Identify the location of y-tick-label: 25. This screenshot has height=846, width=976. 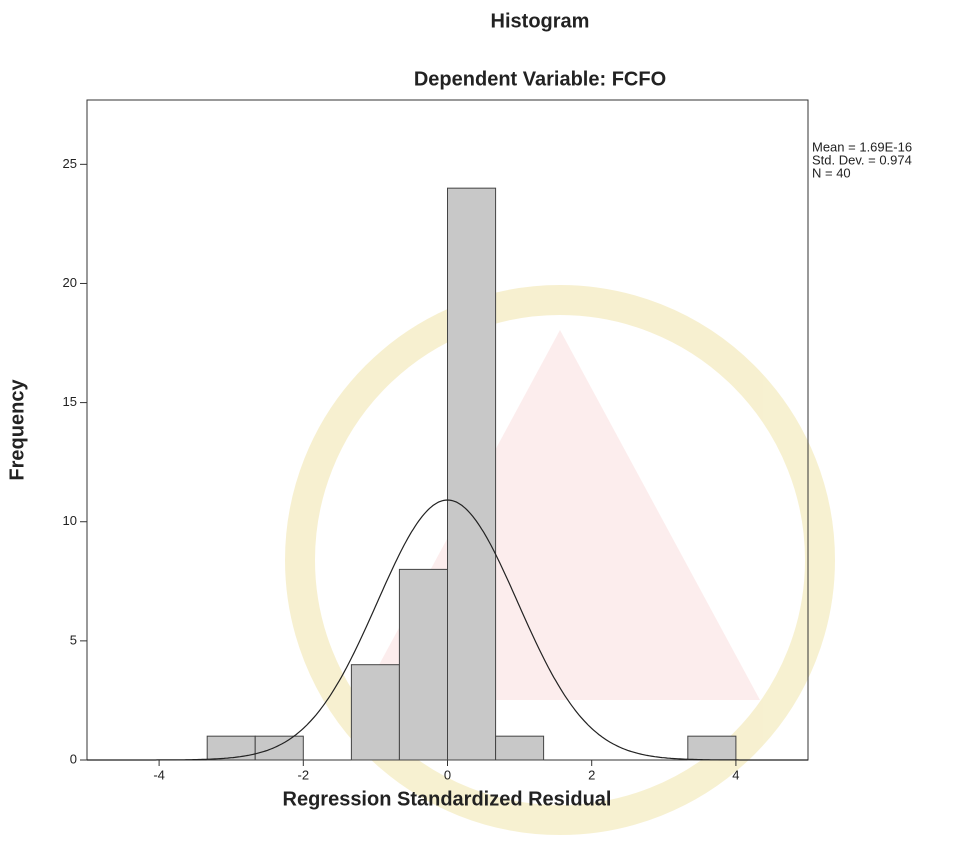
(70, 163).